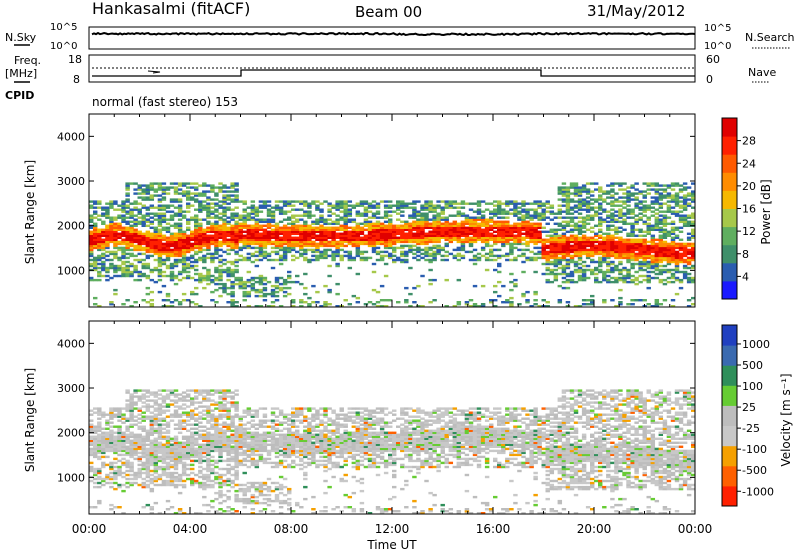 Image resolution: width=800 pixels, height=554 pixels. What do you see at coordinates (75, 59) in the screenshot?
I see `freq-tick-top: 18` at bounding box center [75, 59].